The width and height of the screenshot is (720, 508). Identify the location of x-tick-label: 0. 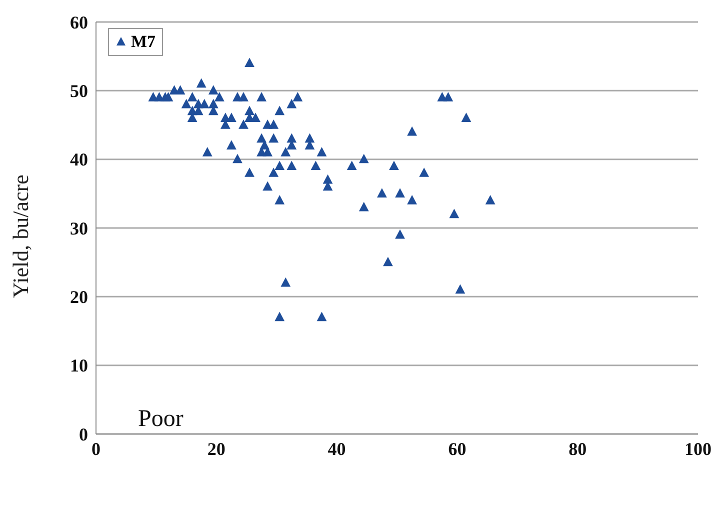
(96, 448).